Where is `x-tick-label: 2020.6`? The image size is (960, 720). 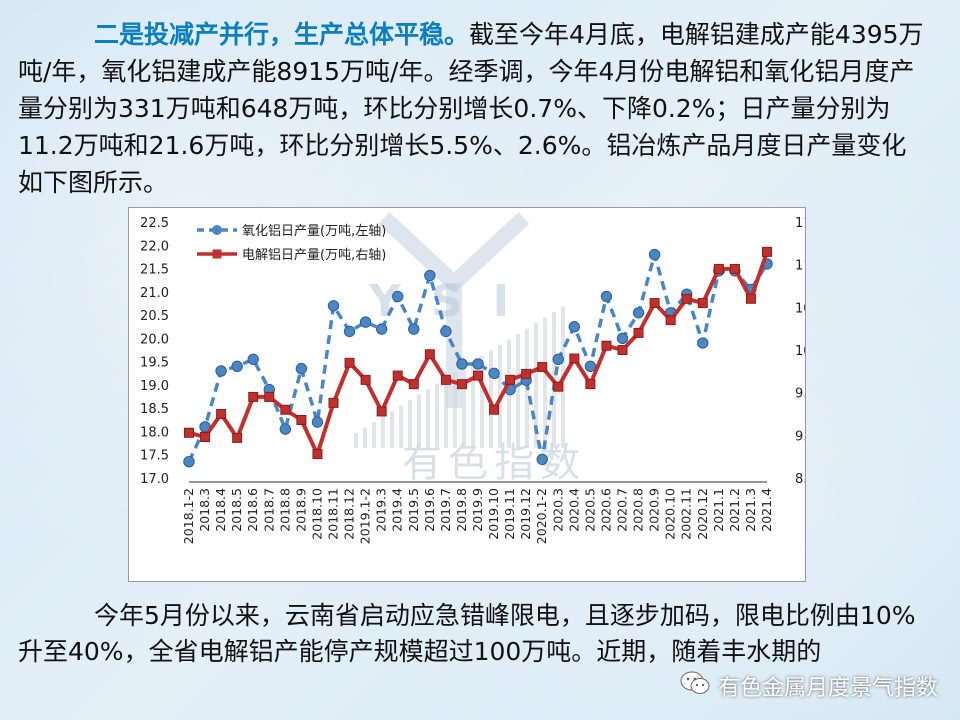 x-tick-label: 2020.6 is located at coordinates (605, 510).